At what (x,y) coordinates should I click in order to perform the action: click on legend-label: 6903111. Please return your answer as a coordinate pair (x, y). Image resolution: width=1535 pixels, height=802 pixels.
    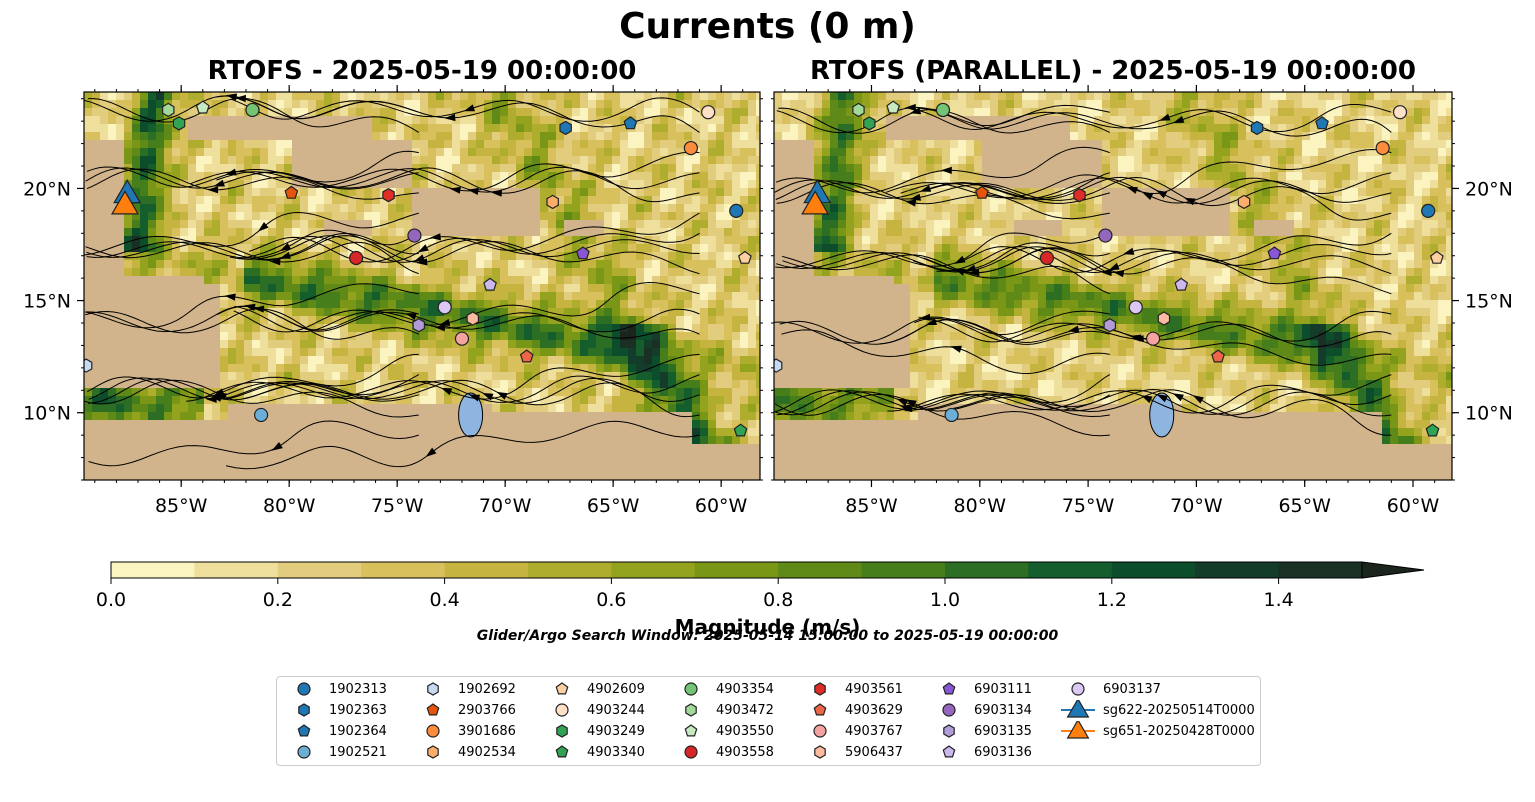
    Looking at the image, I should click on (1003, 689).